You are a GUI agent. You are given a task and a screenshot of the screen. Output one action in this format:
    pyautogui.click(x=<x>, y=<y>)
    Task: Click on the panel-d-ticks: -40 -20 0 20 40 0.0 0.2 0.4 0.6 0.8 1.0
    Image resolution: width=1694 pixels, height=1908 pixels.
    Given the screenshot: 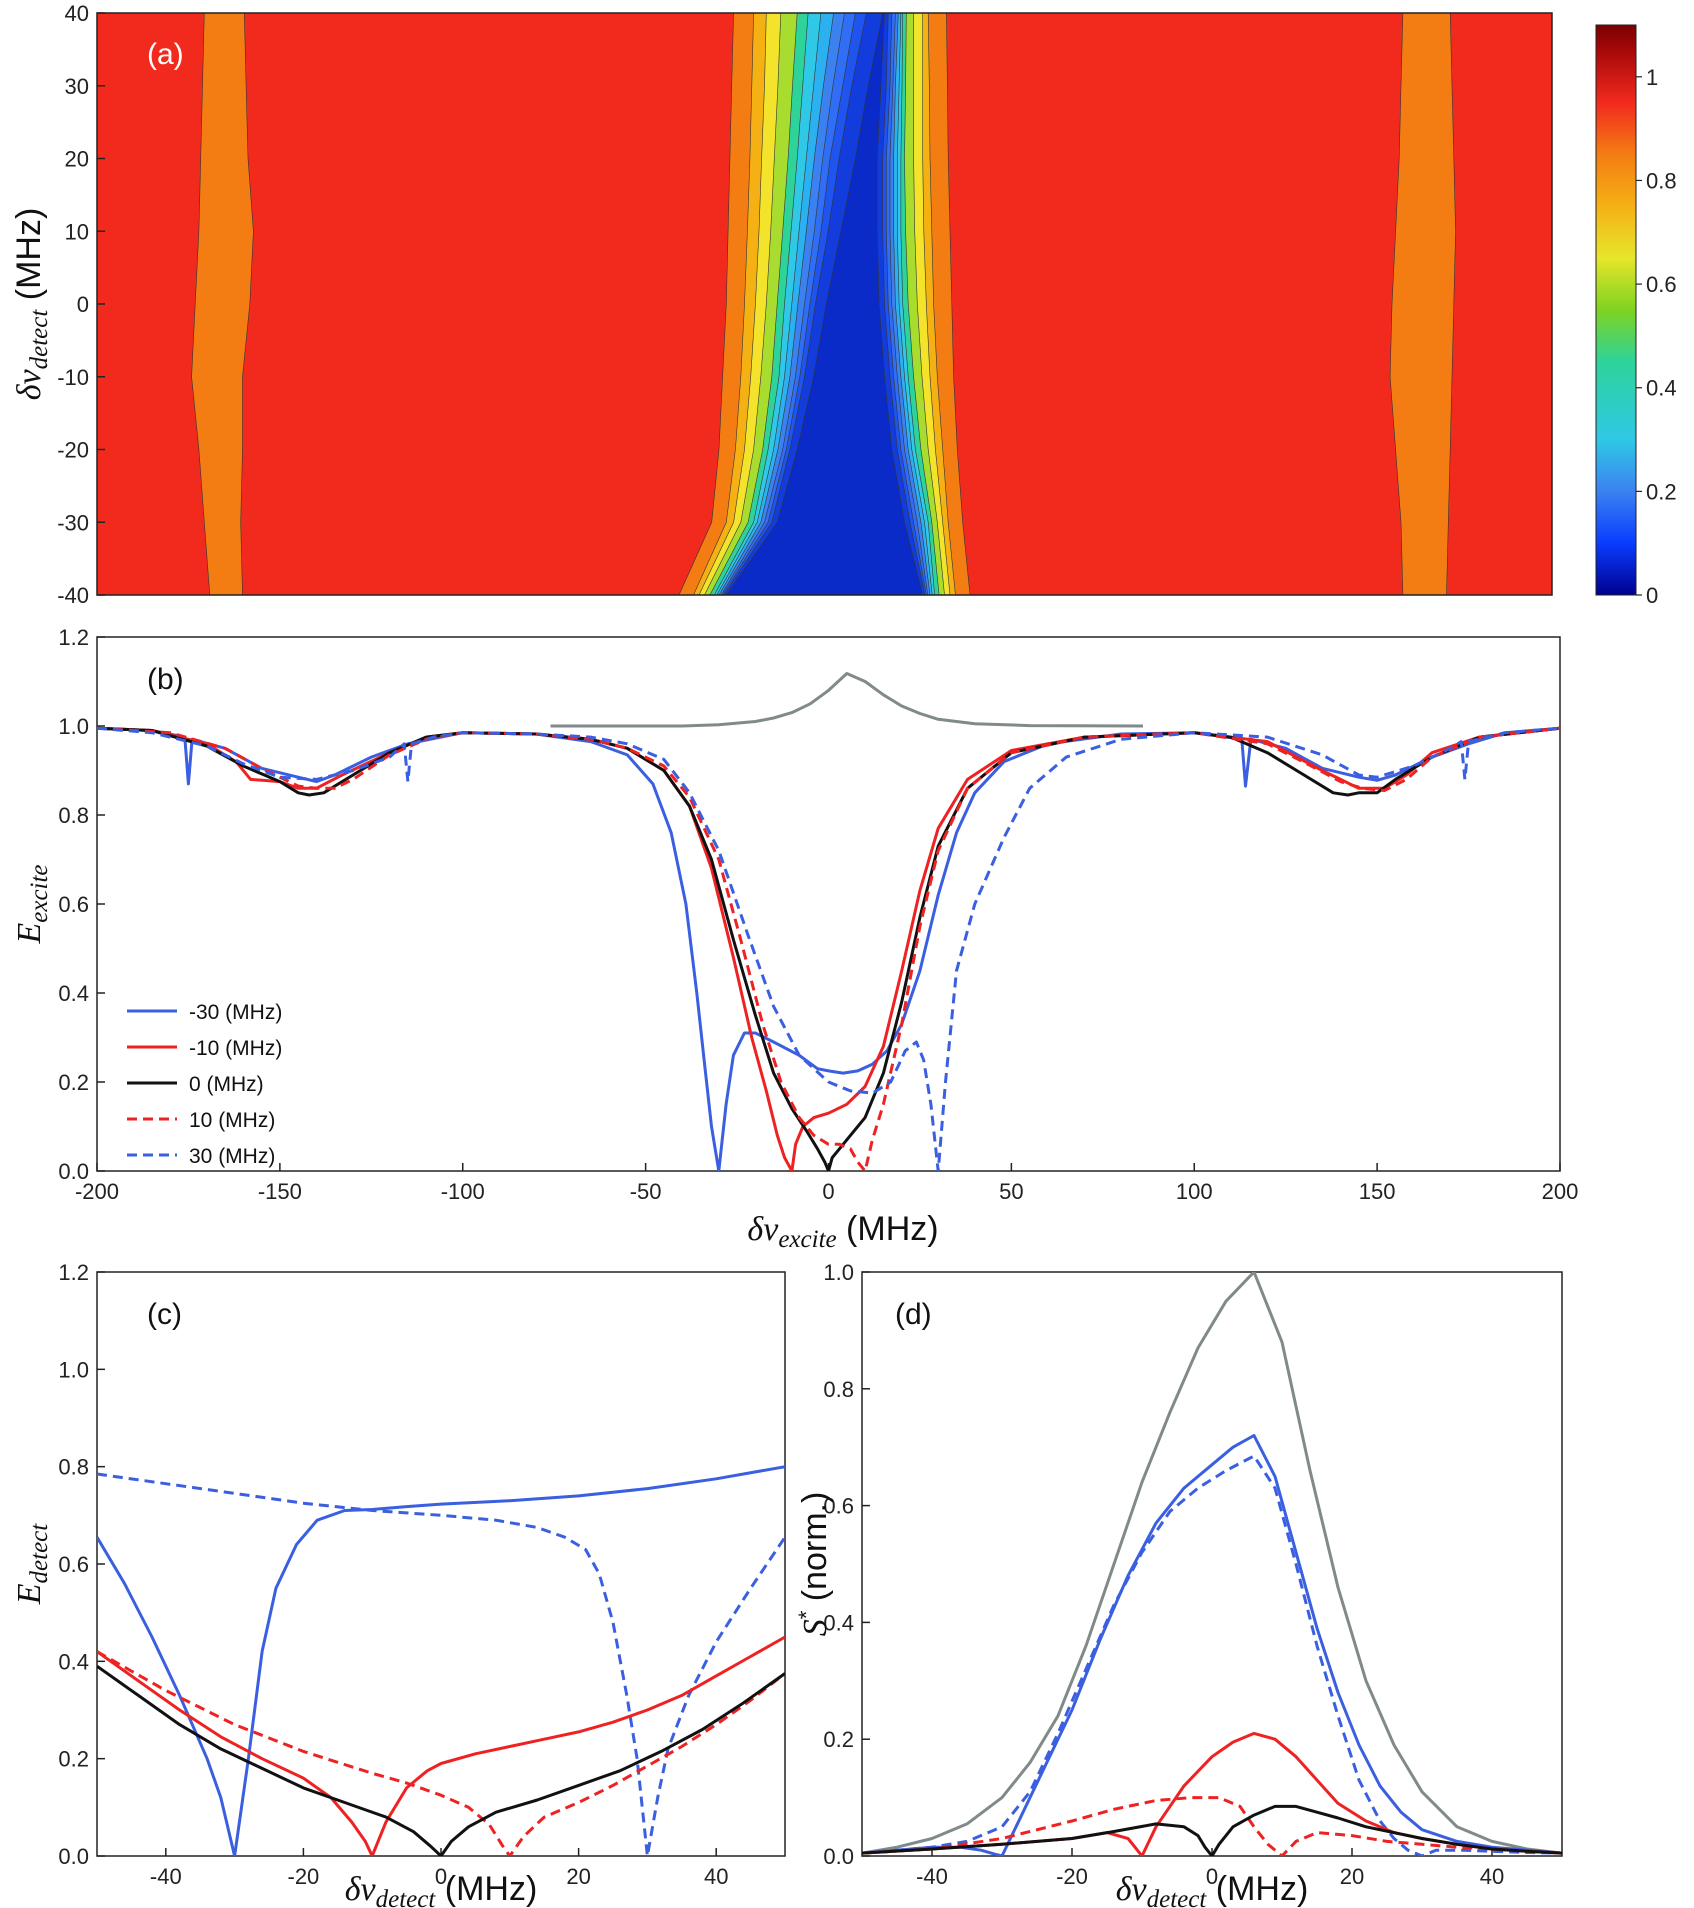 What is the action you would take?
    pyautogui.click(x=1163, y=1574)
    